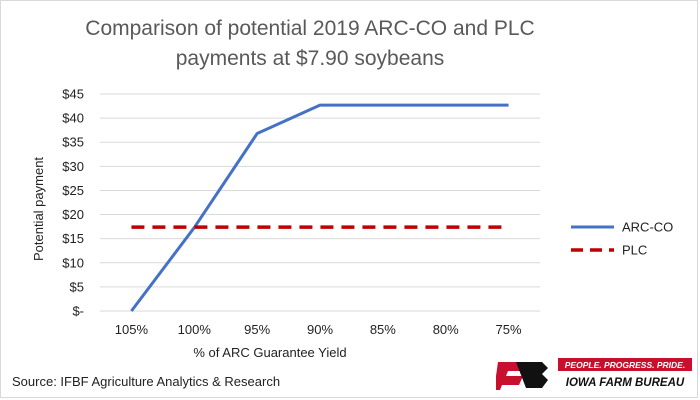 This screenshot has height=400, width=700. Describe the element at coordinates (73, 142) in the screenshot. I see `y-tick-label: $35` at that location.